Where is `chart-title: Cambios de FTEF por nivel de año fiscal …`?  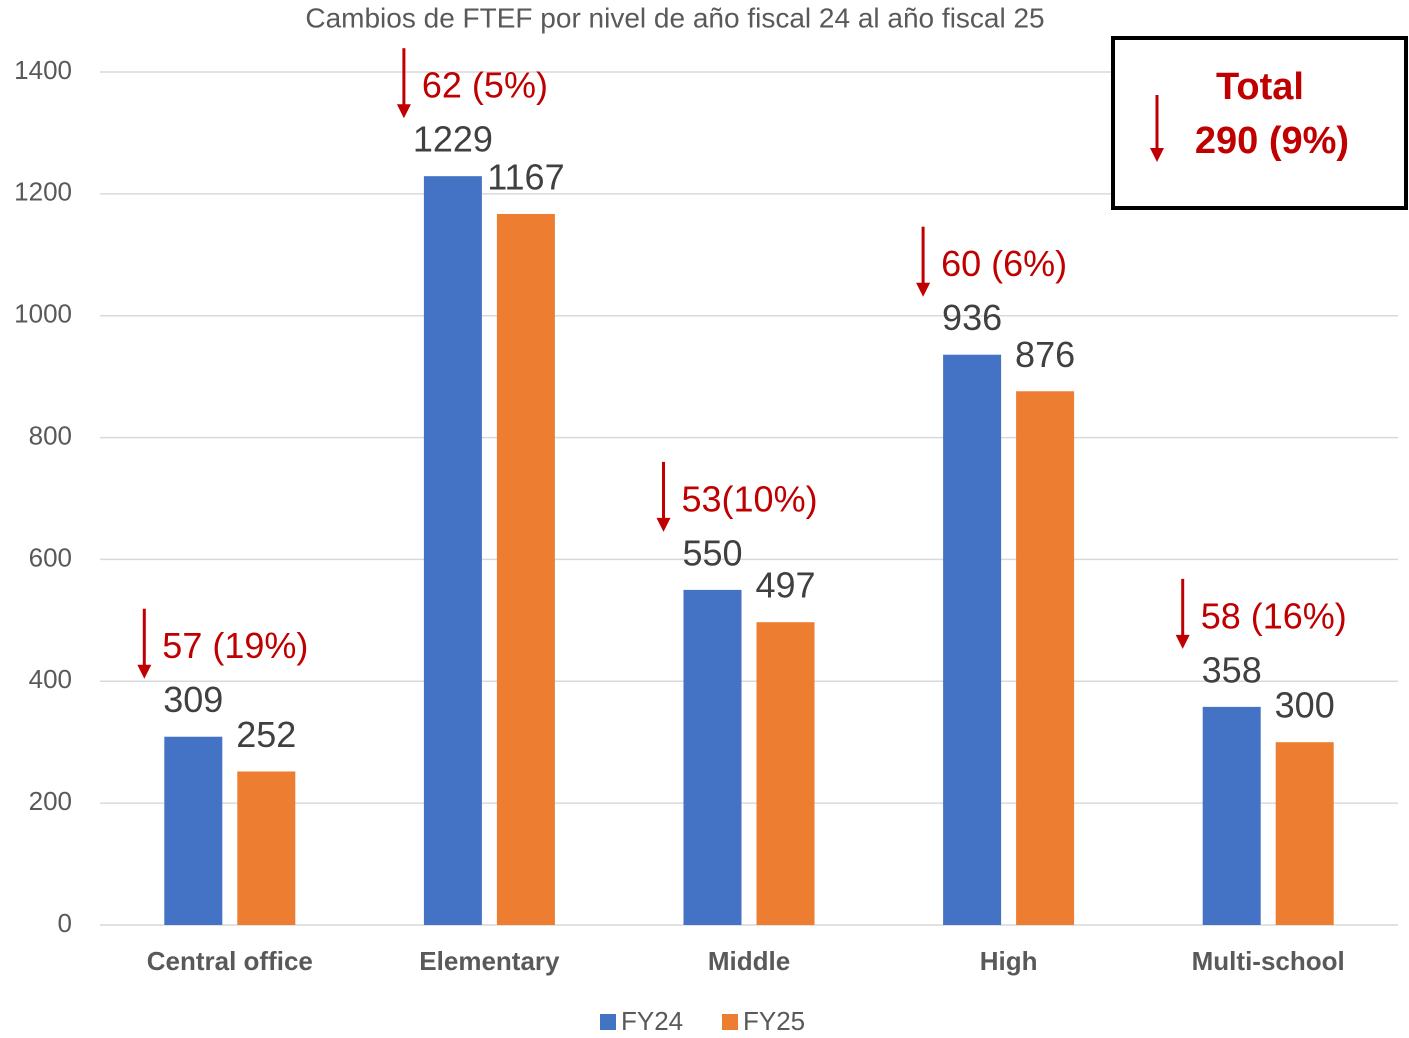 chart-title: Cambios de FTEF por nivel de año fiscal … is located at coordinates (674, 17).